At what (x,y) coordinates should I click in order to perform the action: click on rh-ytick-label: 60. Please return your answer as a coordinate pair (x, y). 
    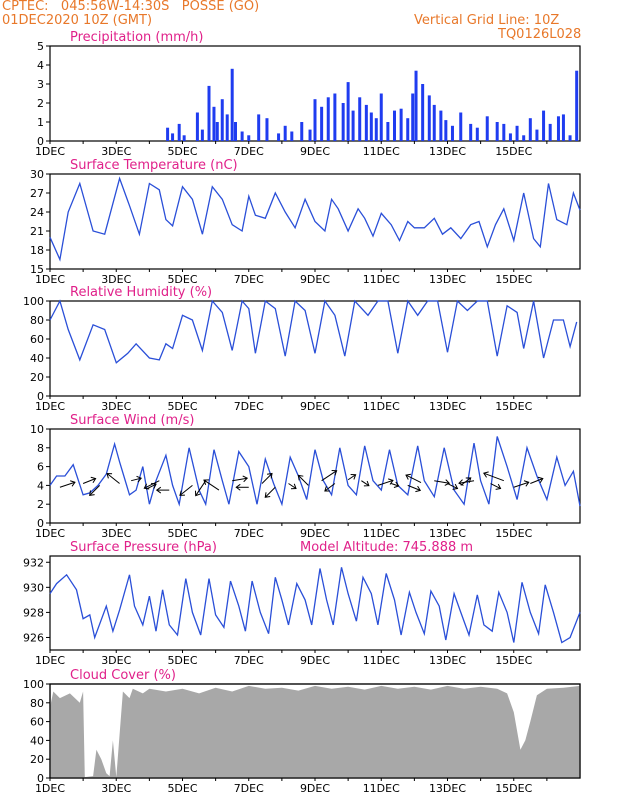
    Looking at the image, I should click on (37, 339).